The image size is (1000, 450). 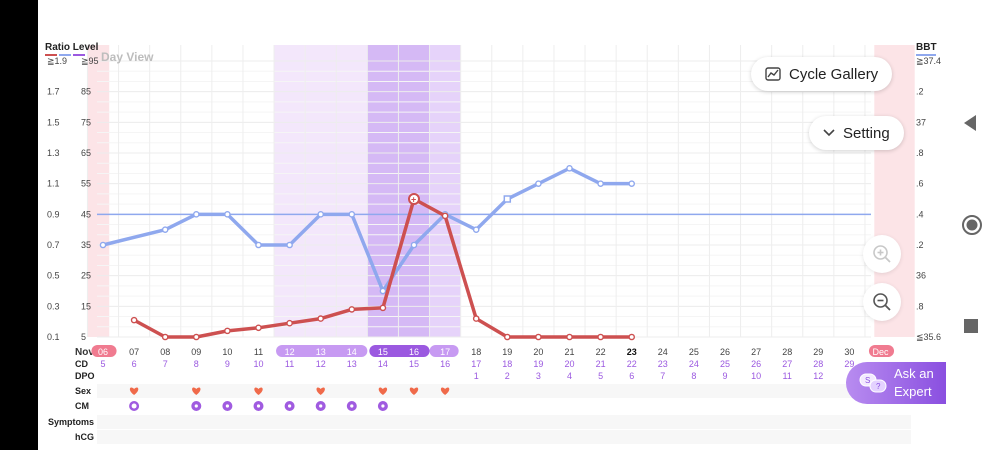 I want to click on date-label: 26, so click(x=725, y=352).